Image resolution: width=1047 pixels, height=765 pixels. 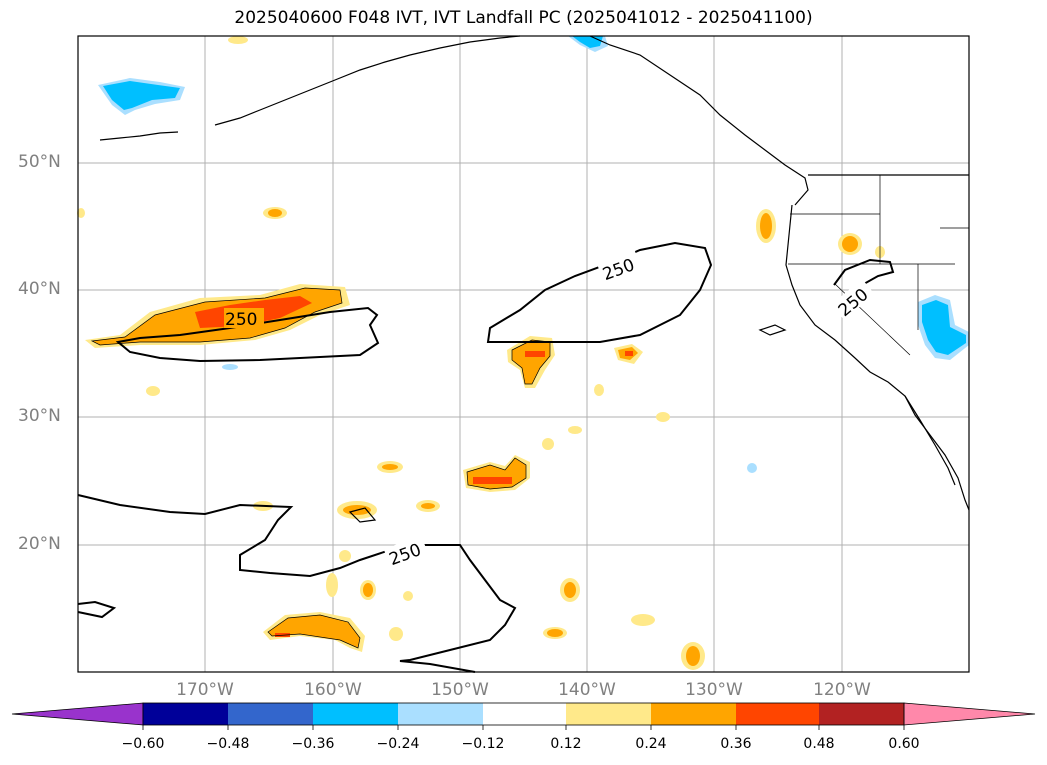 What do you see at coordinates (842, 690) in the screenshot?
I see `lon-label-120w: 120°W` at bounding box center [842, 690].